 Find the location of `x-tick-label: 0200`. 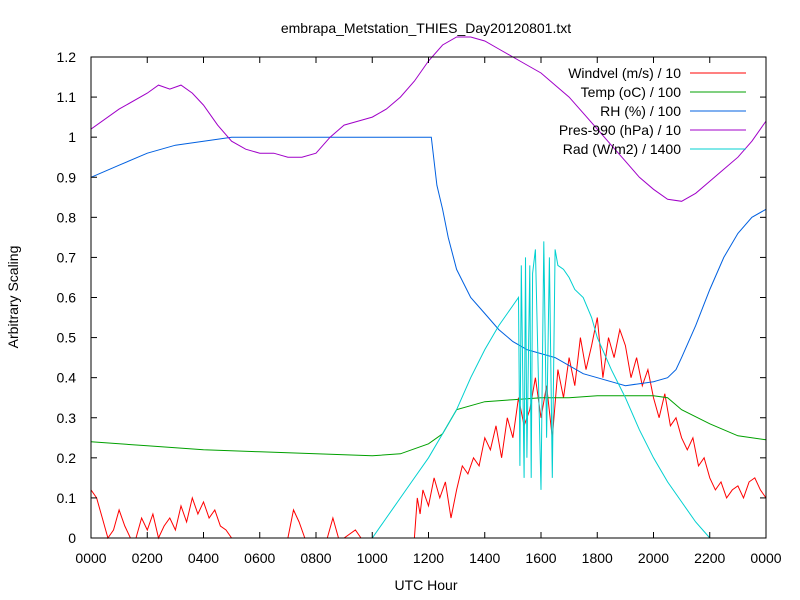

x-tick-label: 0200 is located at coordinates (147, 558).